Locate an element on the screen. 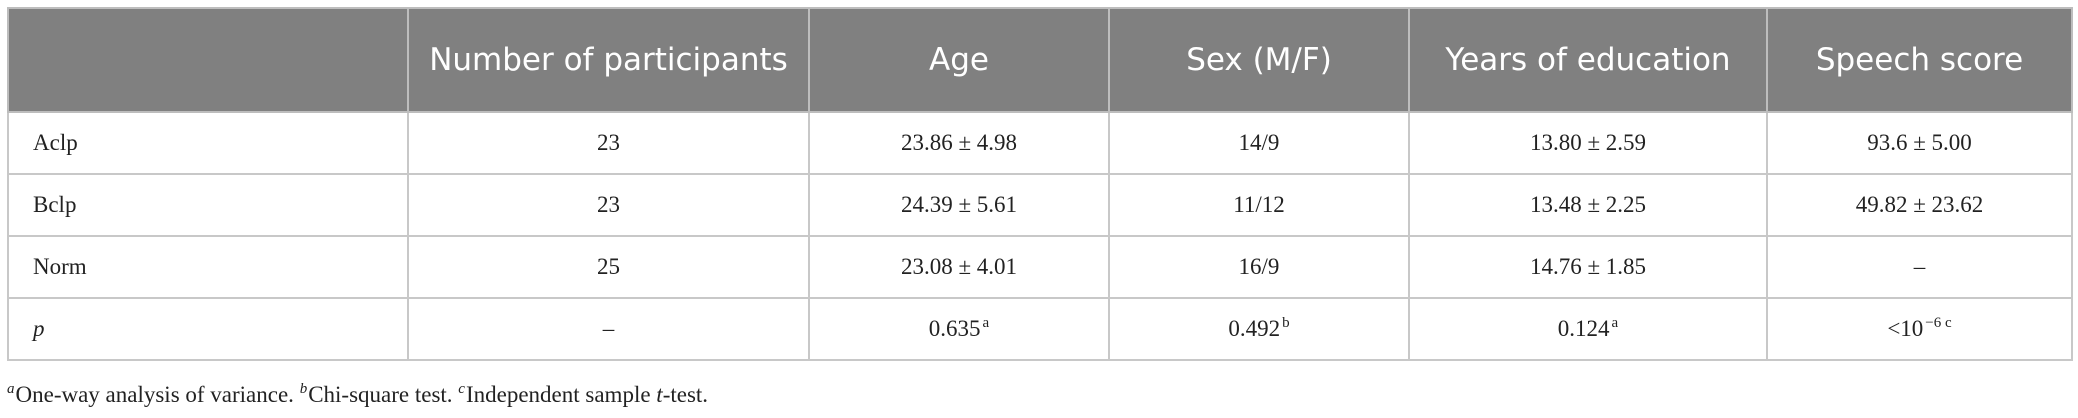 The width and height of the screenshot is (2078, 418). cell: 93.6 ± 5.00 is located at coordinates (1919, 143).